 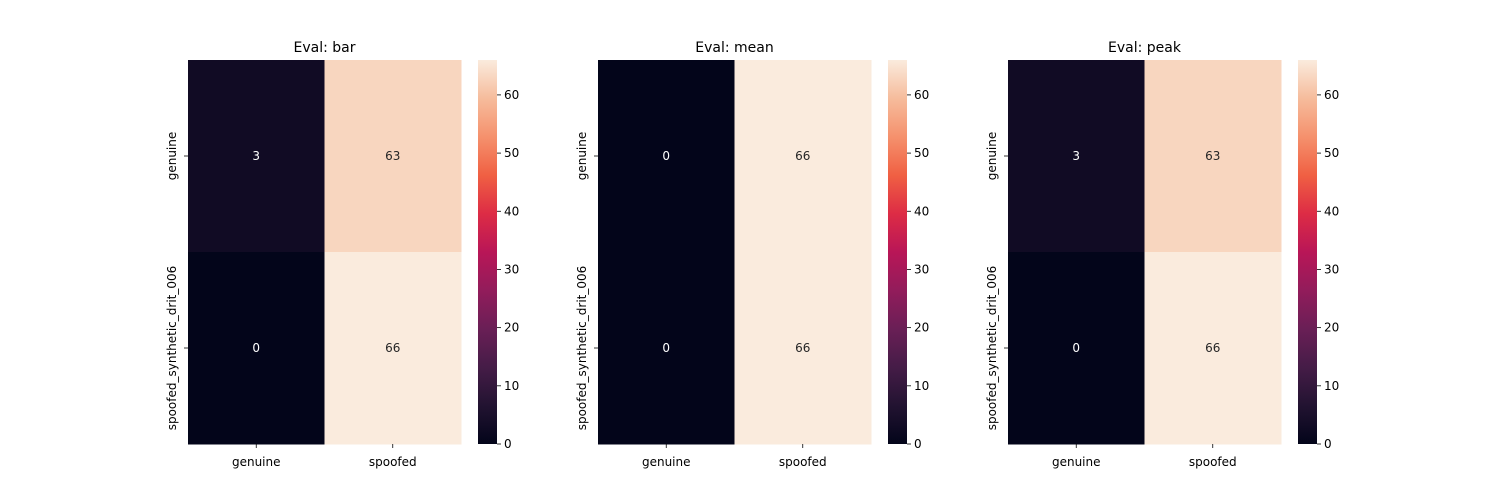 What do you see at coordinates (734, 48) in the screenshot?
I see `chart-title: Eval: mean` at bounding box center [734, 48].